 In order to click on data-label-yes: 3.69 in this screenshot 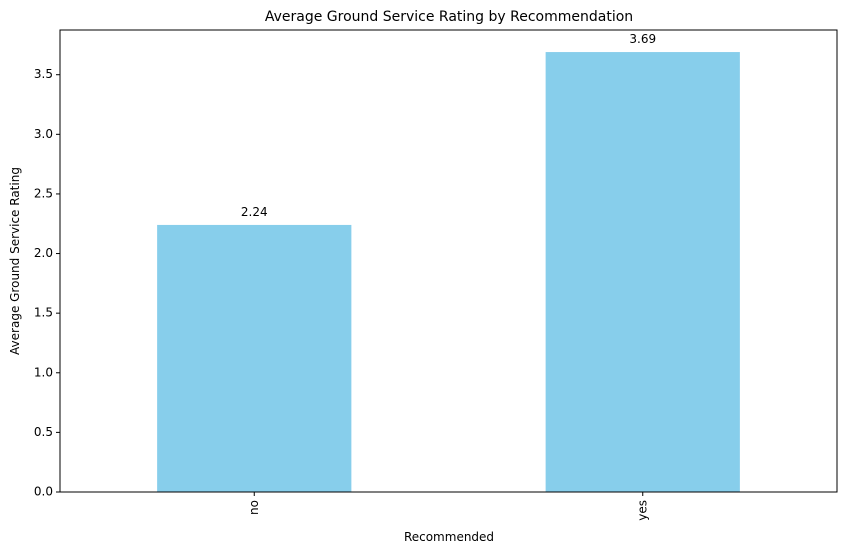, I will do `click(642, 39)`.